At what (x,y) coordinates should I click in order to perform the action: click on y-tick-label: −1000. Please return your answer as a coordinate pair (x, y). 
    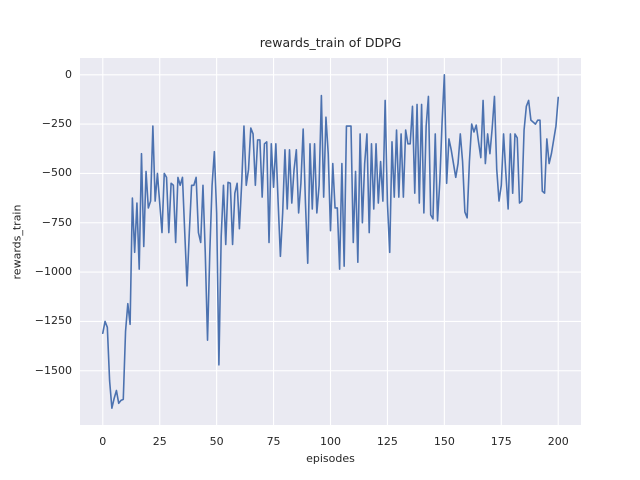
    Looking at the image, I should click on (53, 272).